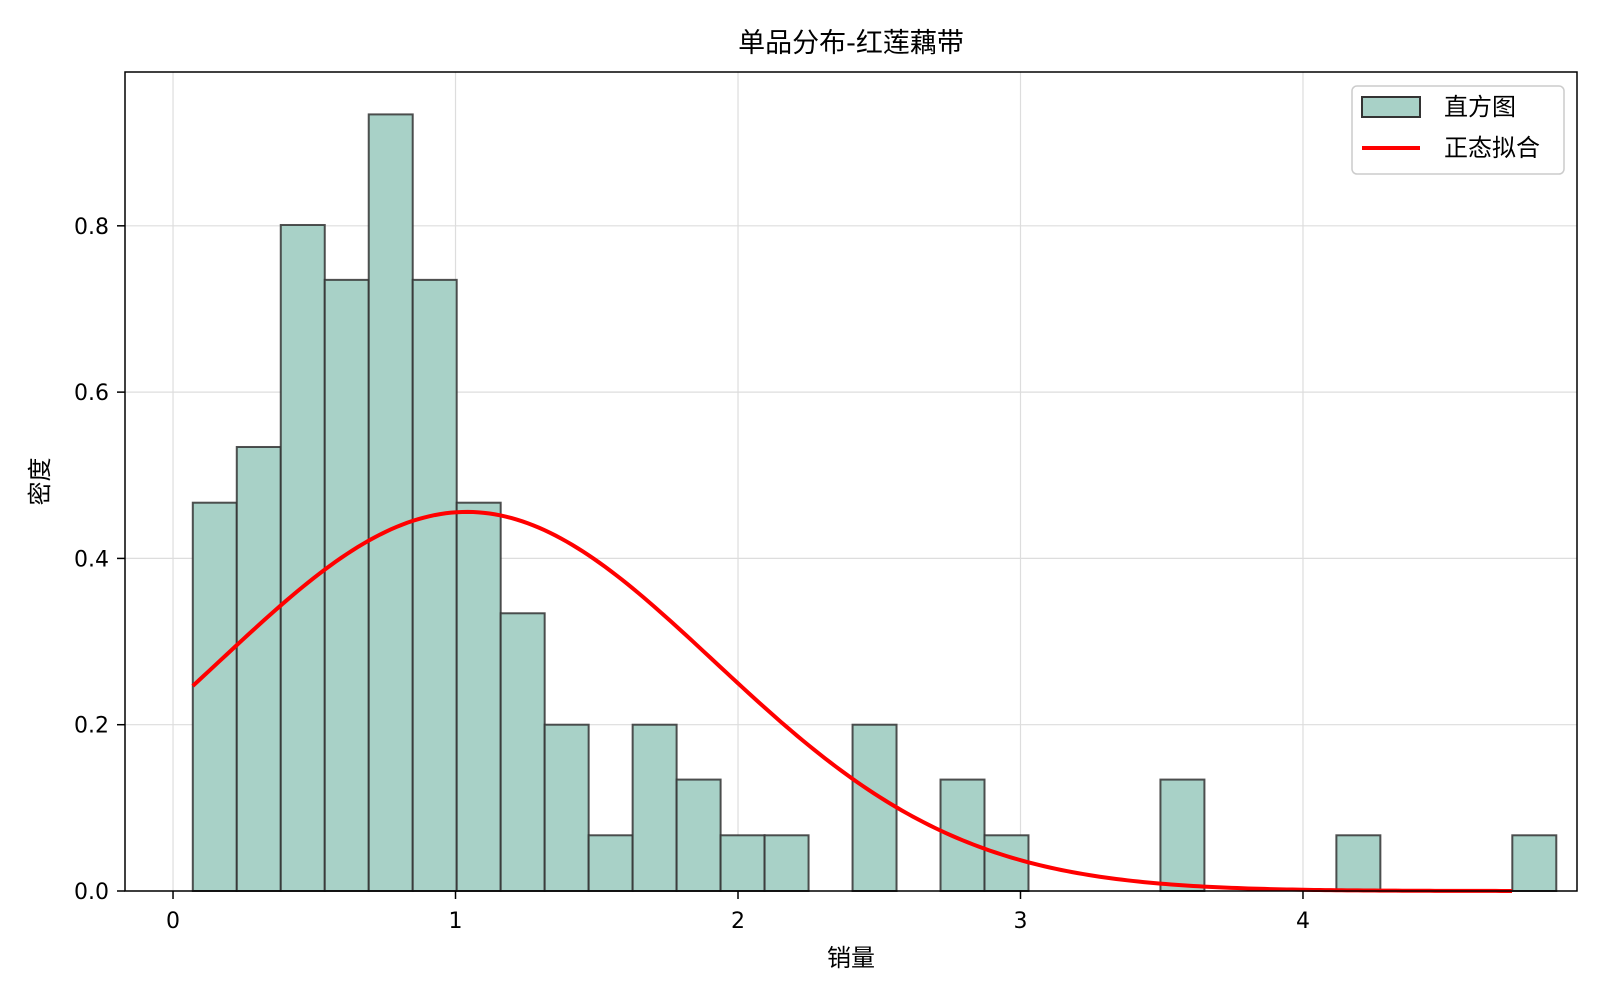 This screenshot has width=1600, height=1005. What do you see at coordinates (738, 921) in the screenshot?
I see `x-tick-label: 2` at bounding box center [738, 921].